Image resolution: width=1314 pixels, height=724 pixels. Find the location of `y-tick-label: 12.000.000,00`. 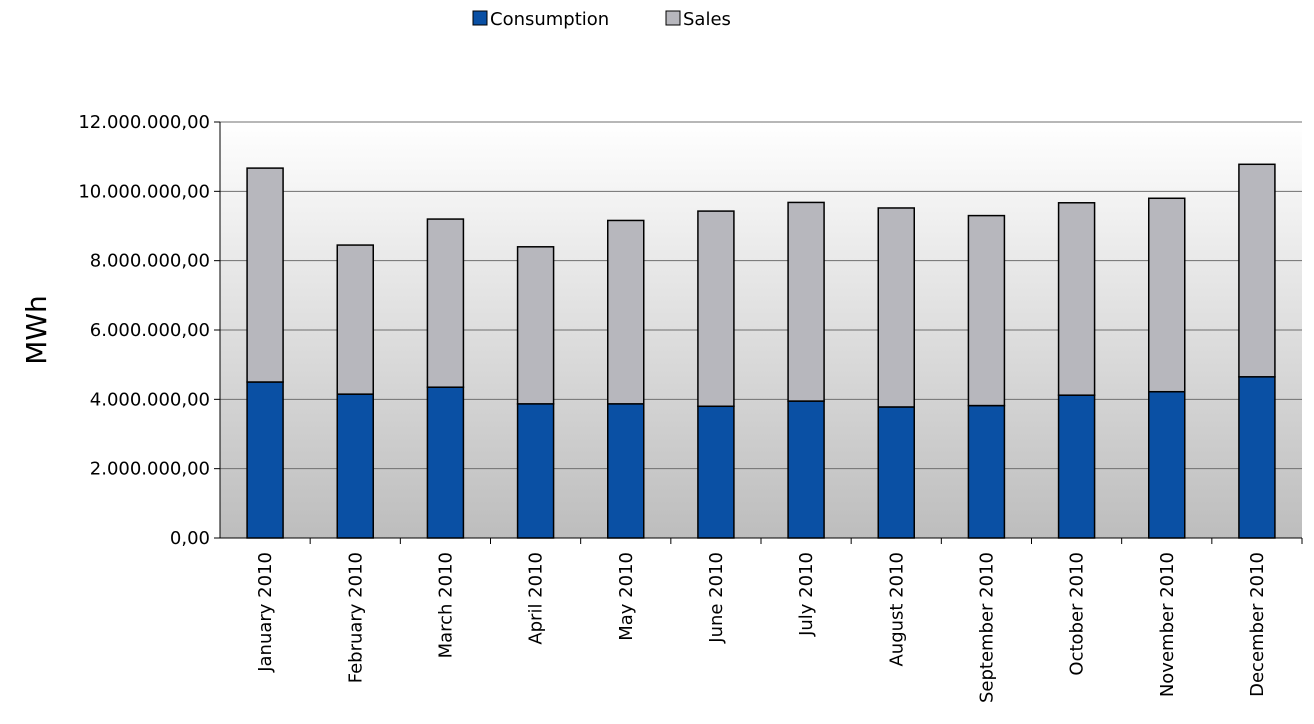

y-tick-label: 12.000.000,00 is located at coordinates (144, 122).